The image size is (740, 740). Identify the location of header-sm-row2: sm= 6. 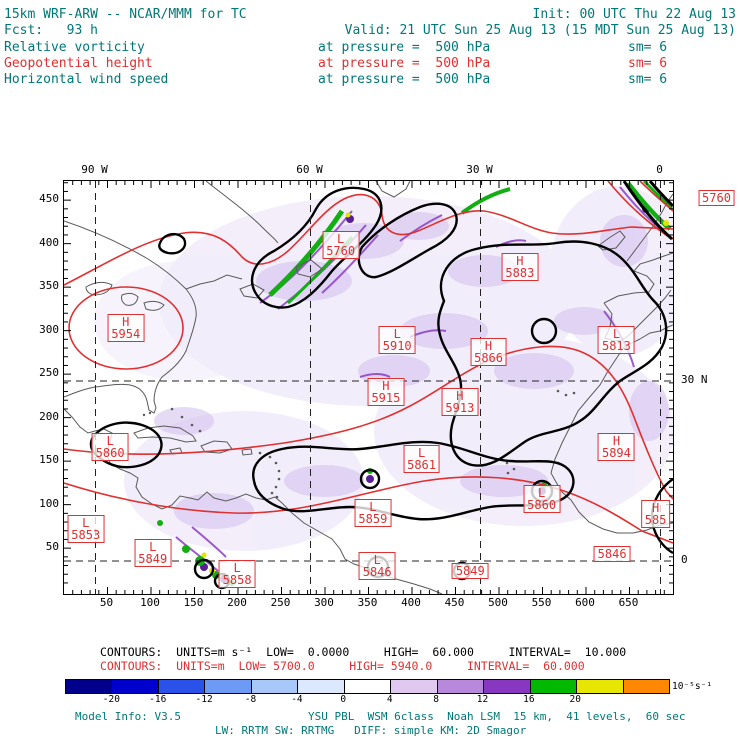
(648, 79).